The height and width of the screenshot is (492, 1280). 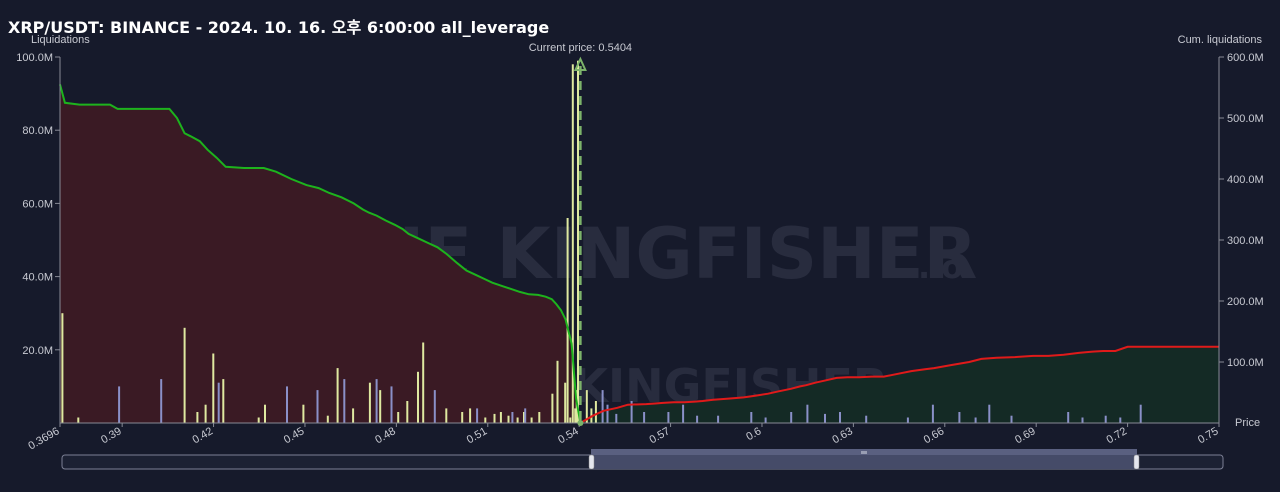 I want to click on x-tick-label: 0.51, so click(x=477, y=435).